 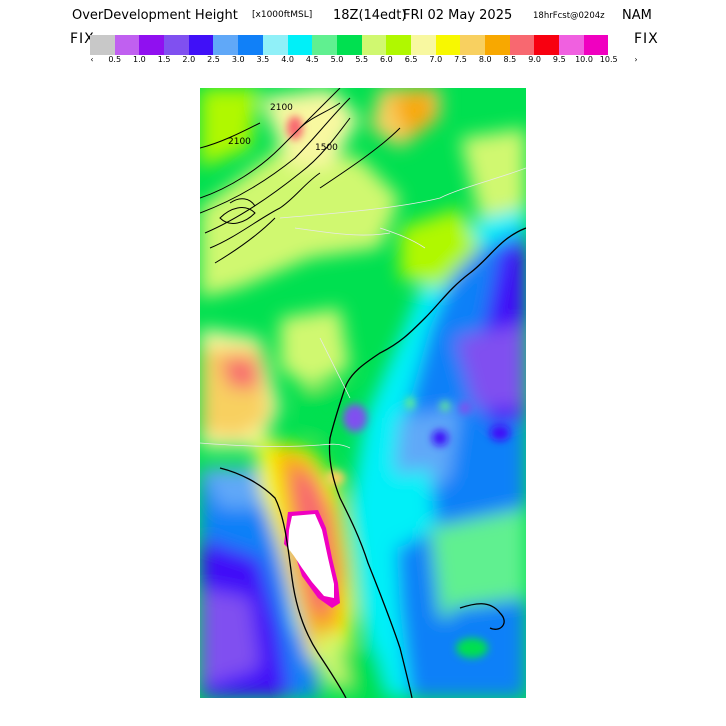 What do you see at coordinates (213, 59) in the screenshot?
I see `legend-tick-label: 2.5` at bounding box center [213, 59].